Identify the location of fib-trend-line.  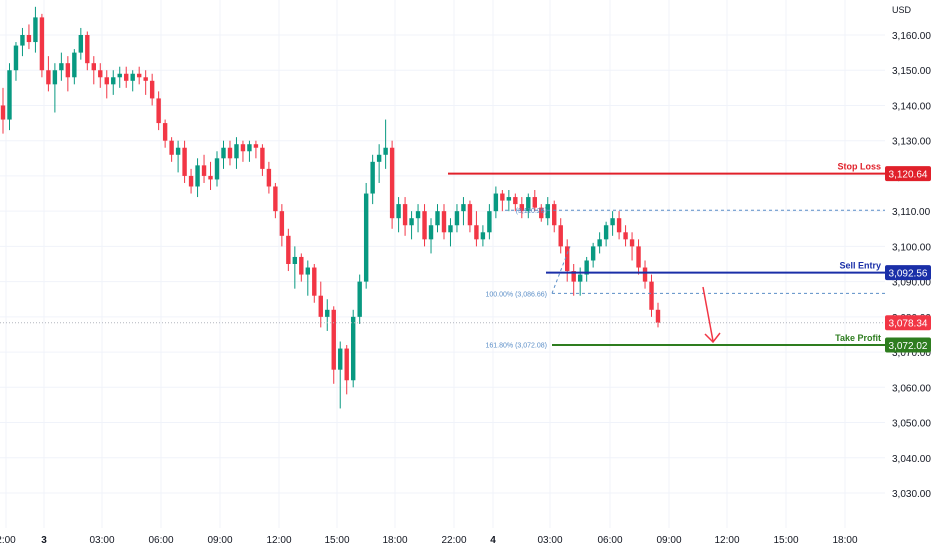
(561, 270).